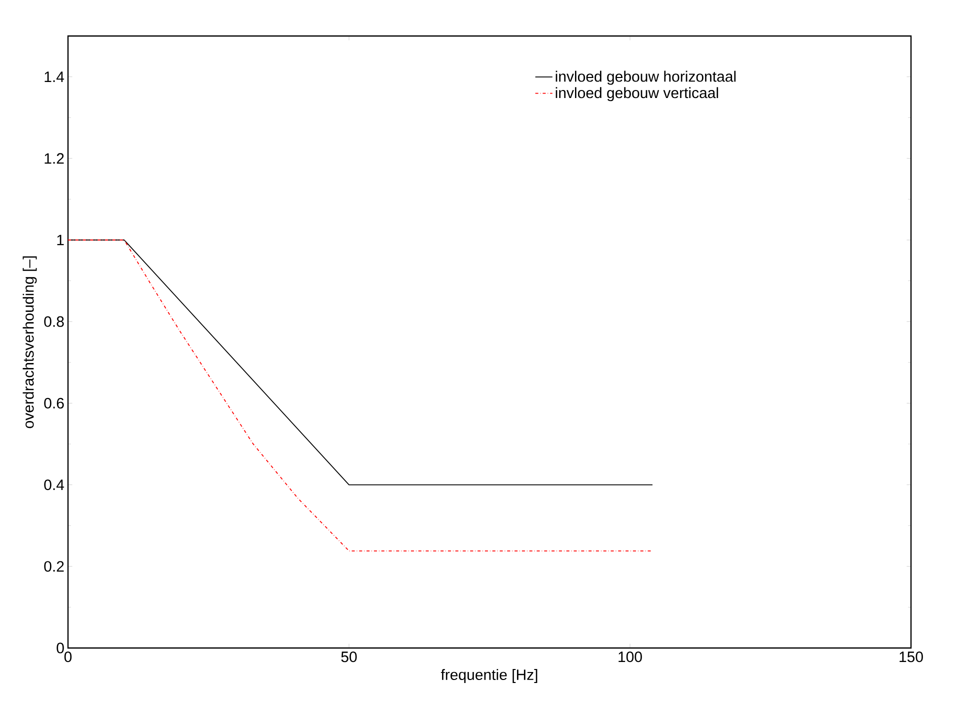  I want to click on y-tick-label: 0.8, so click(54, 321).